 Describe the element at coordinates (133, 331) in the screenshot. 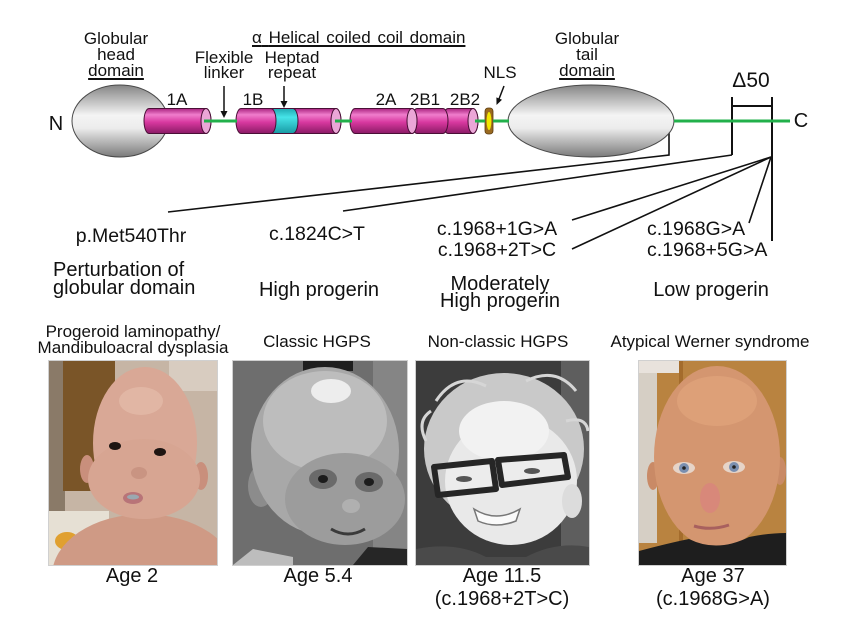

I see `phenotype-line1: Progeroid laminopathy/` at that location.